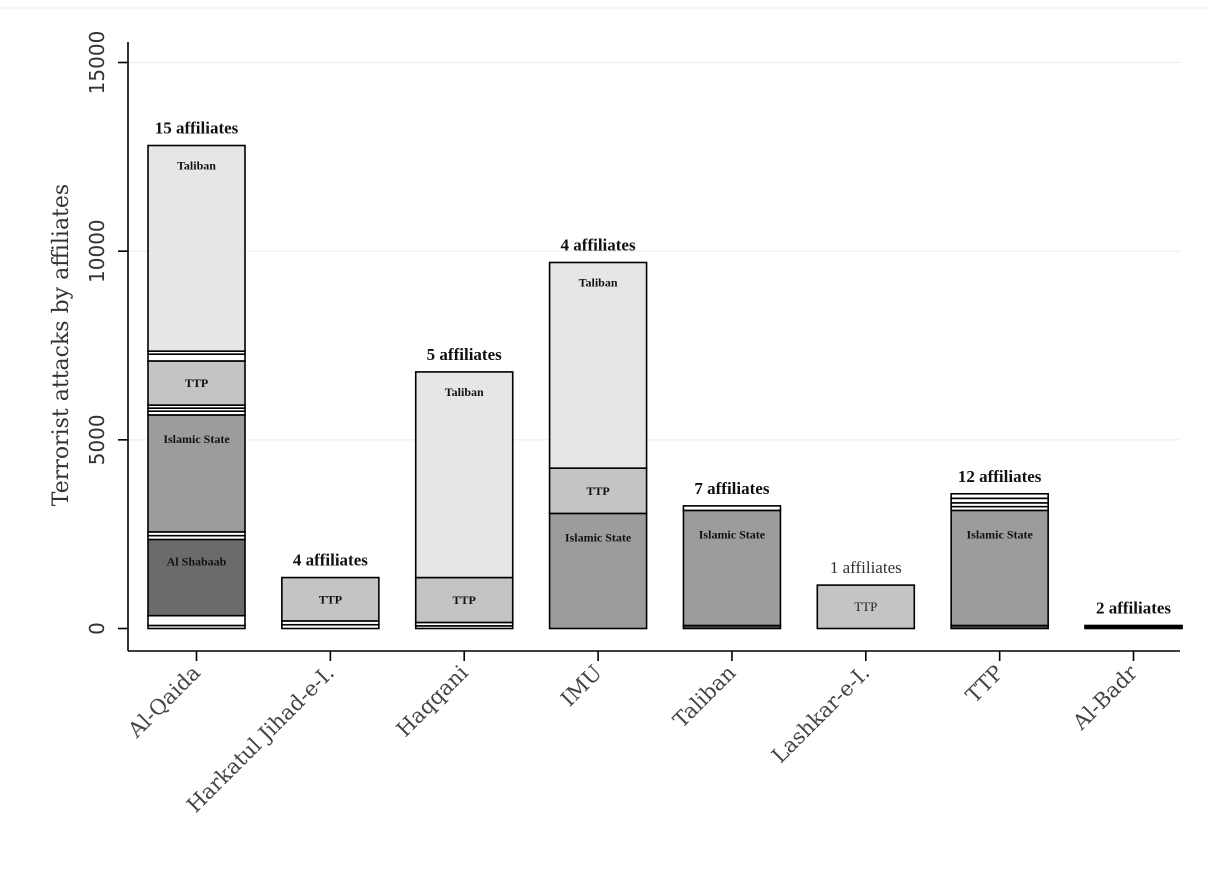 The height and width of the screenshot is (877, 1206). I want to click on bar-stack: Islamic State 12 affiliates, so click(999, 548).